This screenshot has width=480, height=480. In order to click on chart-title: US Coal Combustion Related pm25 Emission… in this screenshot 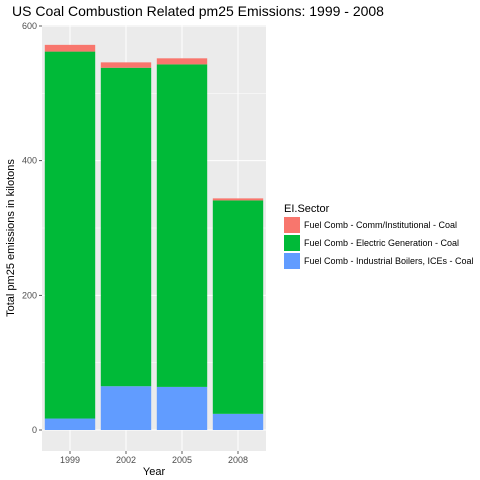, I will do `click(198, 11)`.